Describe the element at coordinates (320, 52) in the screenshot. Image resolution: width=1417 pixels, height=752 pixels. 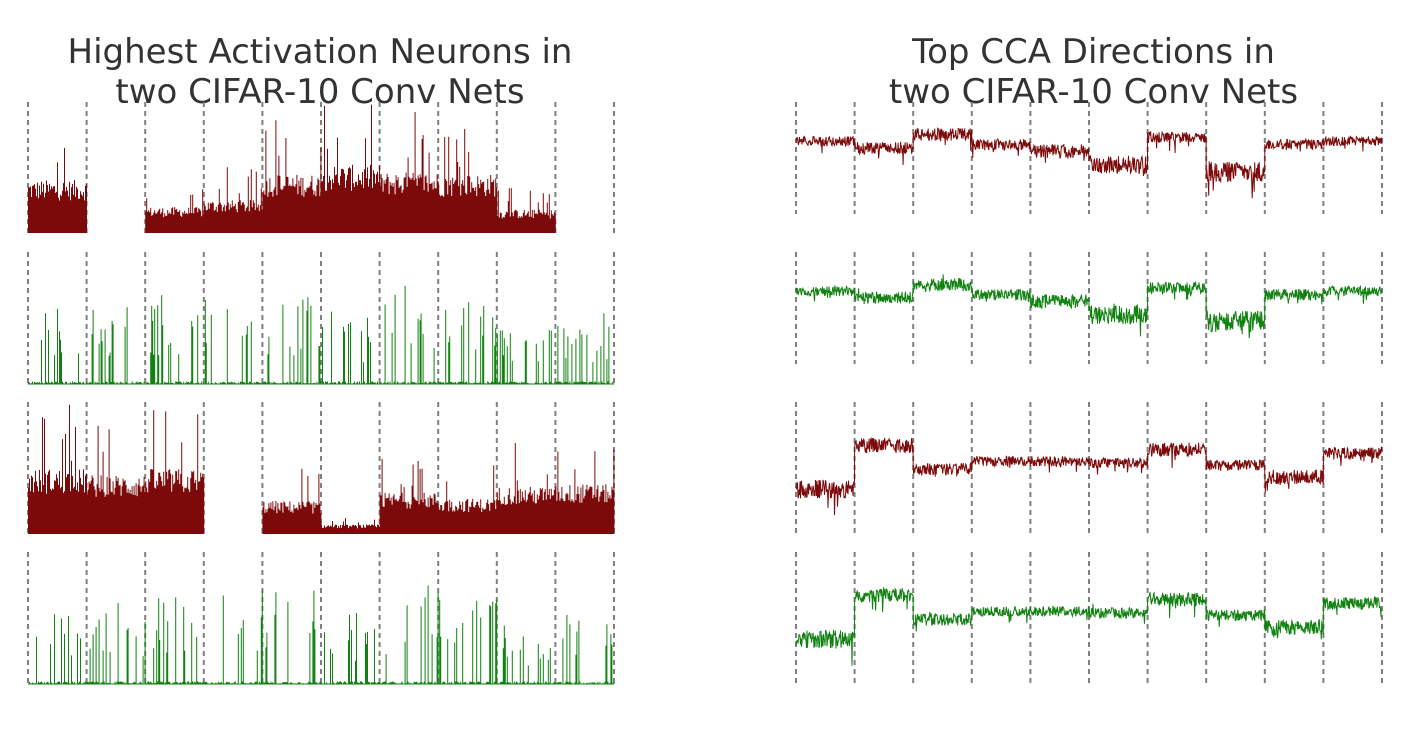
I see `chart-title-left-line1: Highest Activation Neurons in` at that location.